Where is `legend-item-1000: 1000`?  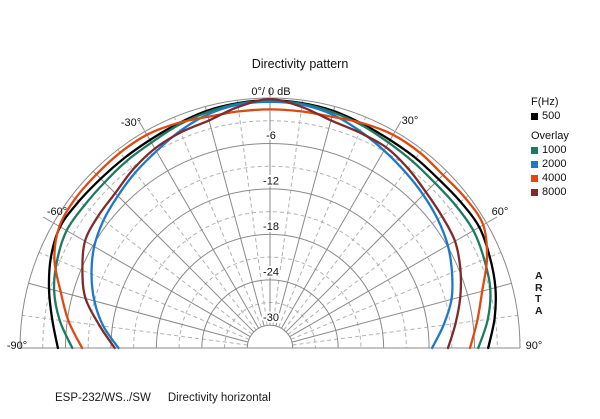 legend-item-1000: 1000 is located at coordinates (550, 150).